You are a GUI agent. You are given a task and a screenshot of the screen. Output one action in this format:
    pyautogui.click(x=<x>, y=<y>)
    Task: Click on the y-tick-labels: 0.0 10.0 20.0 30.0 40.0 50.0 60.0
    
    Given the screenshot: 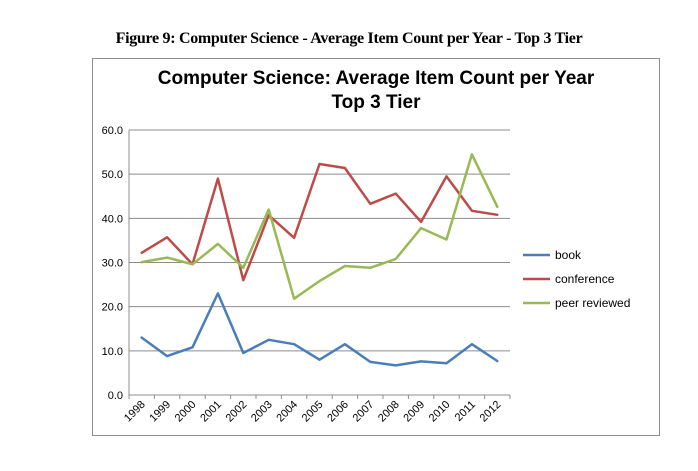 What is the action you would take?
    pyautogui.click(x=112, y=263)
    